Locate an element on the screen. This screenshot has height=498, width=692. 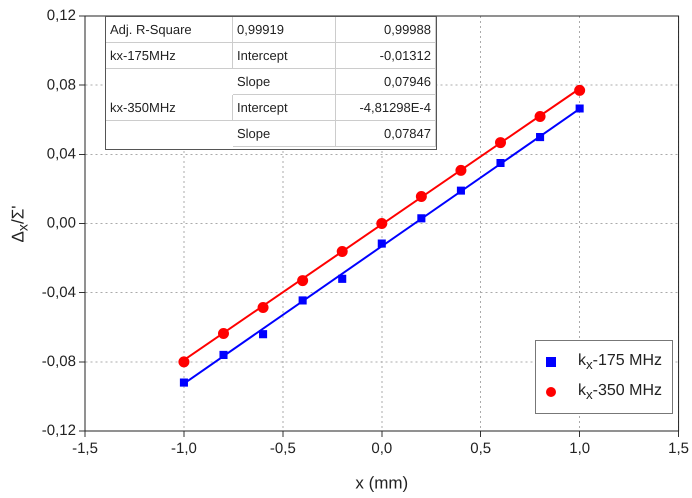
x-tick-label: -1,5 is located at coordinates (85, 449).